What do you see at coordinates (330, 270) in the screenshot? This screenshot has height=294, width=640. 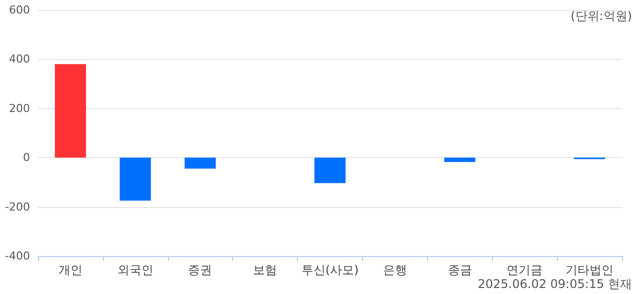 I see `x-tick-label: 투신(사모)` at bounding box center [330, 270].